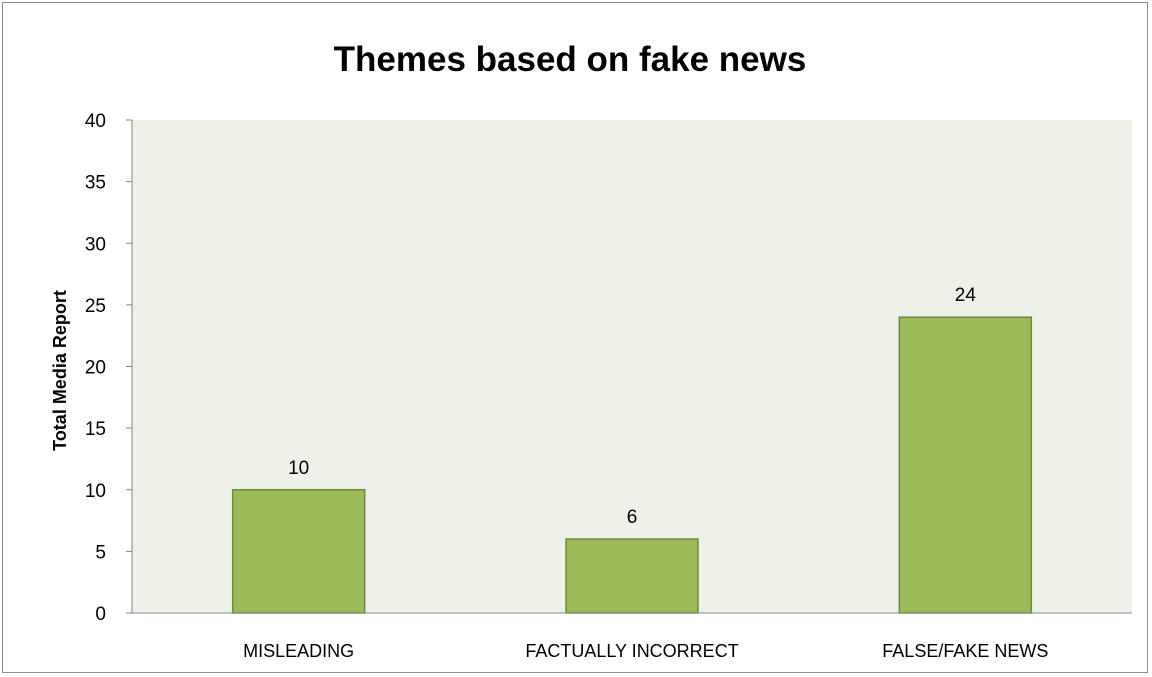 This screenshot has width=1152, height=677. I want to click on data-label: 10, so click(298, 468).